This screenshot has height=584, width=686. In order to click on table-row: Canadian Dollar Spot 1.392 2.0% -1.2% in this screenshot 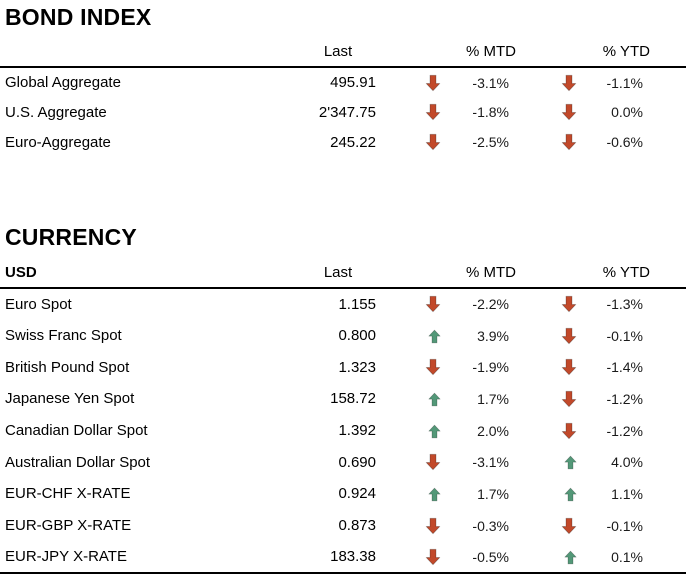, I will do `click(343, 431)`.